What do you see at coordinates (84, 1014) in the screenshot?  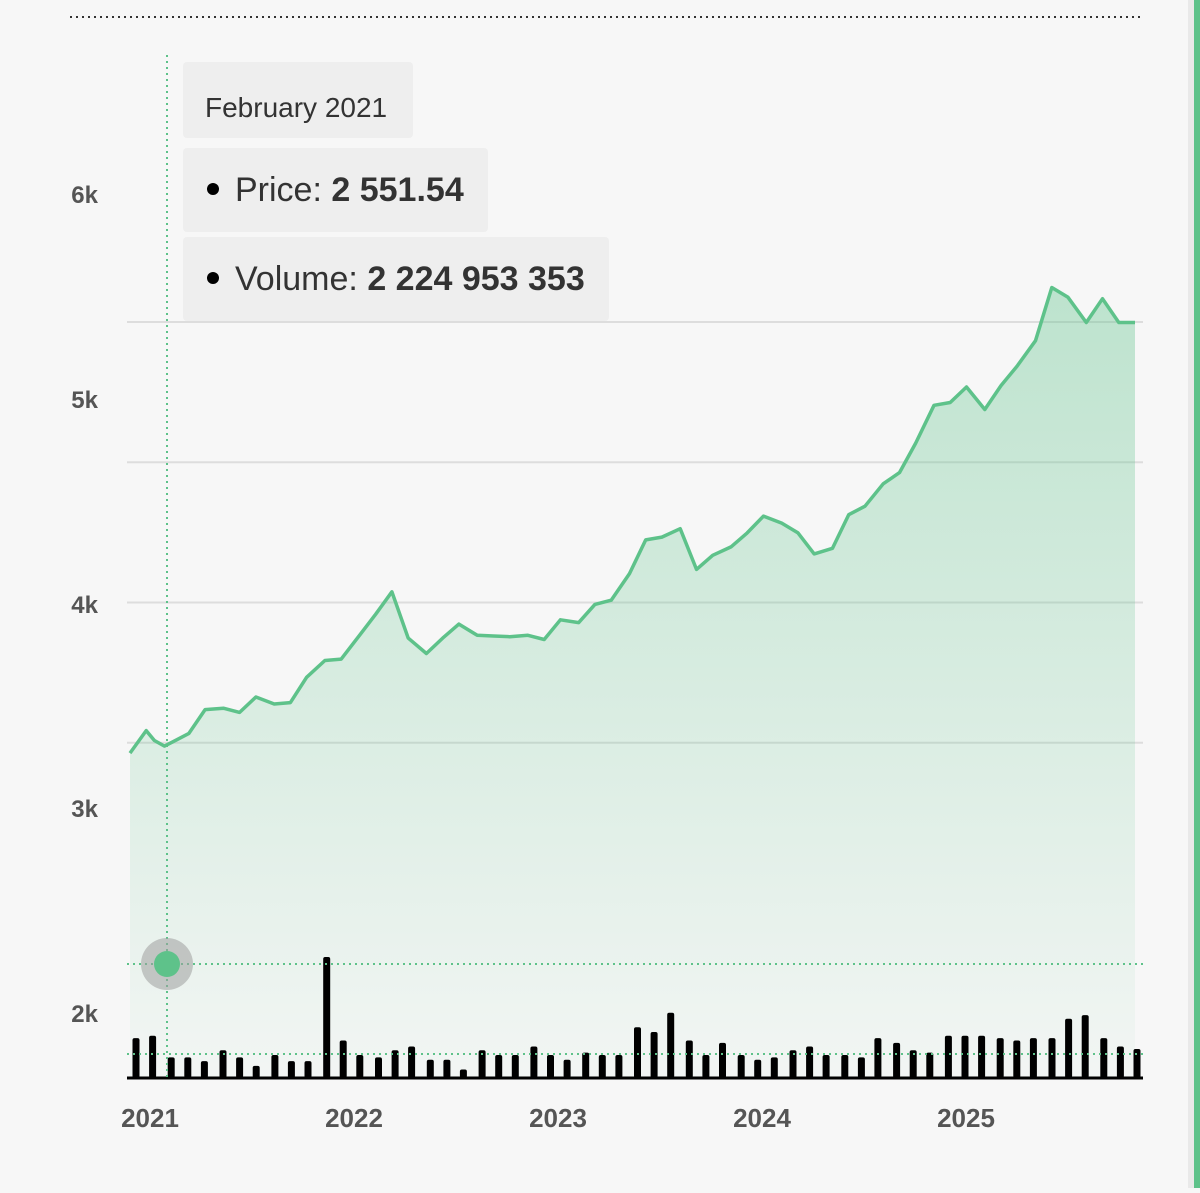 I see `y-tick-label: 2k` at bounding box center [84, 1014].